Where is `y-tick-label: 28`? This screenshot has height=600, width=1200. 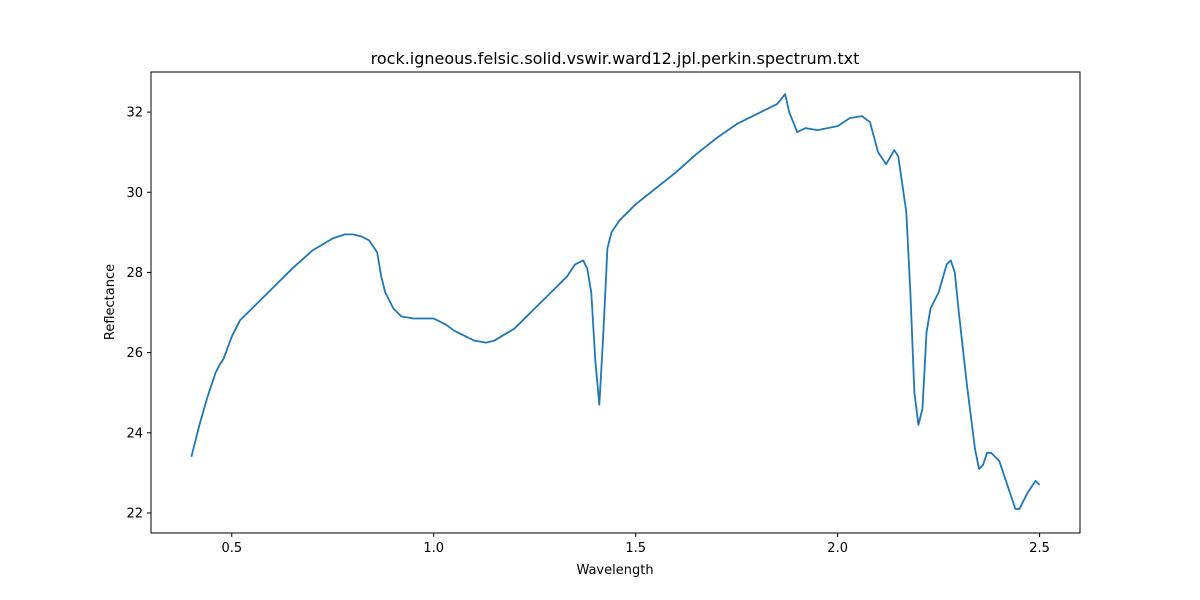 y-tick-label: 28 is located at coordinates (134, 273).